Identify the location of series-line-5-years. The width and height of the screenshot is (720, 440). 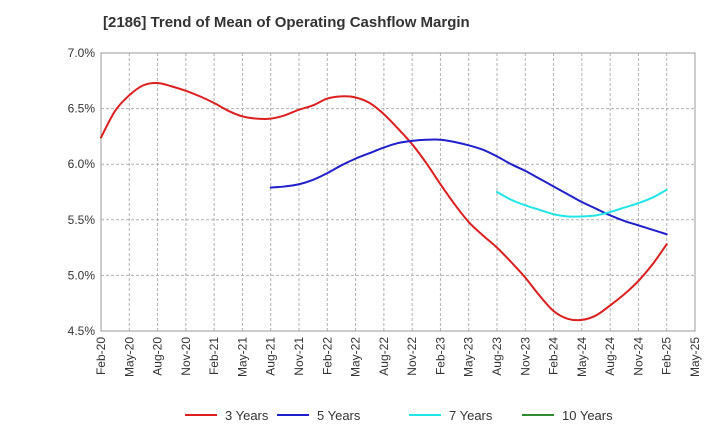
(468, 187).